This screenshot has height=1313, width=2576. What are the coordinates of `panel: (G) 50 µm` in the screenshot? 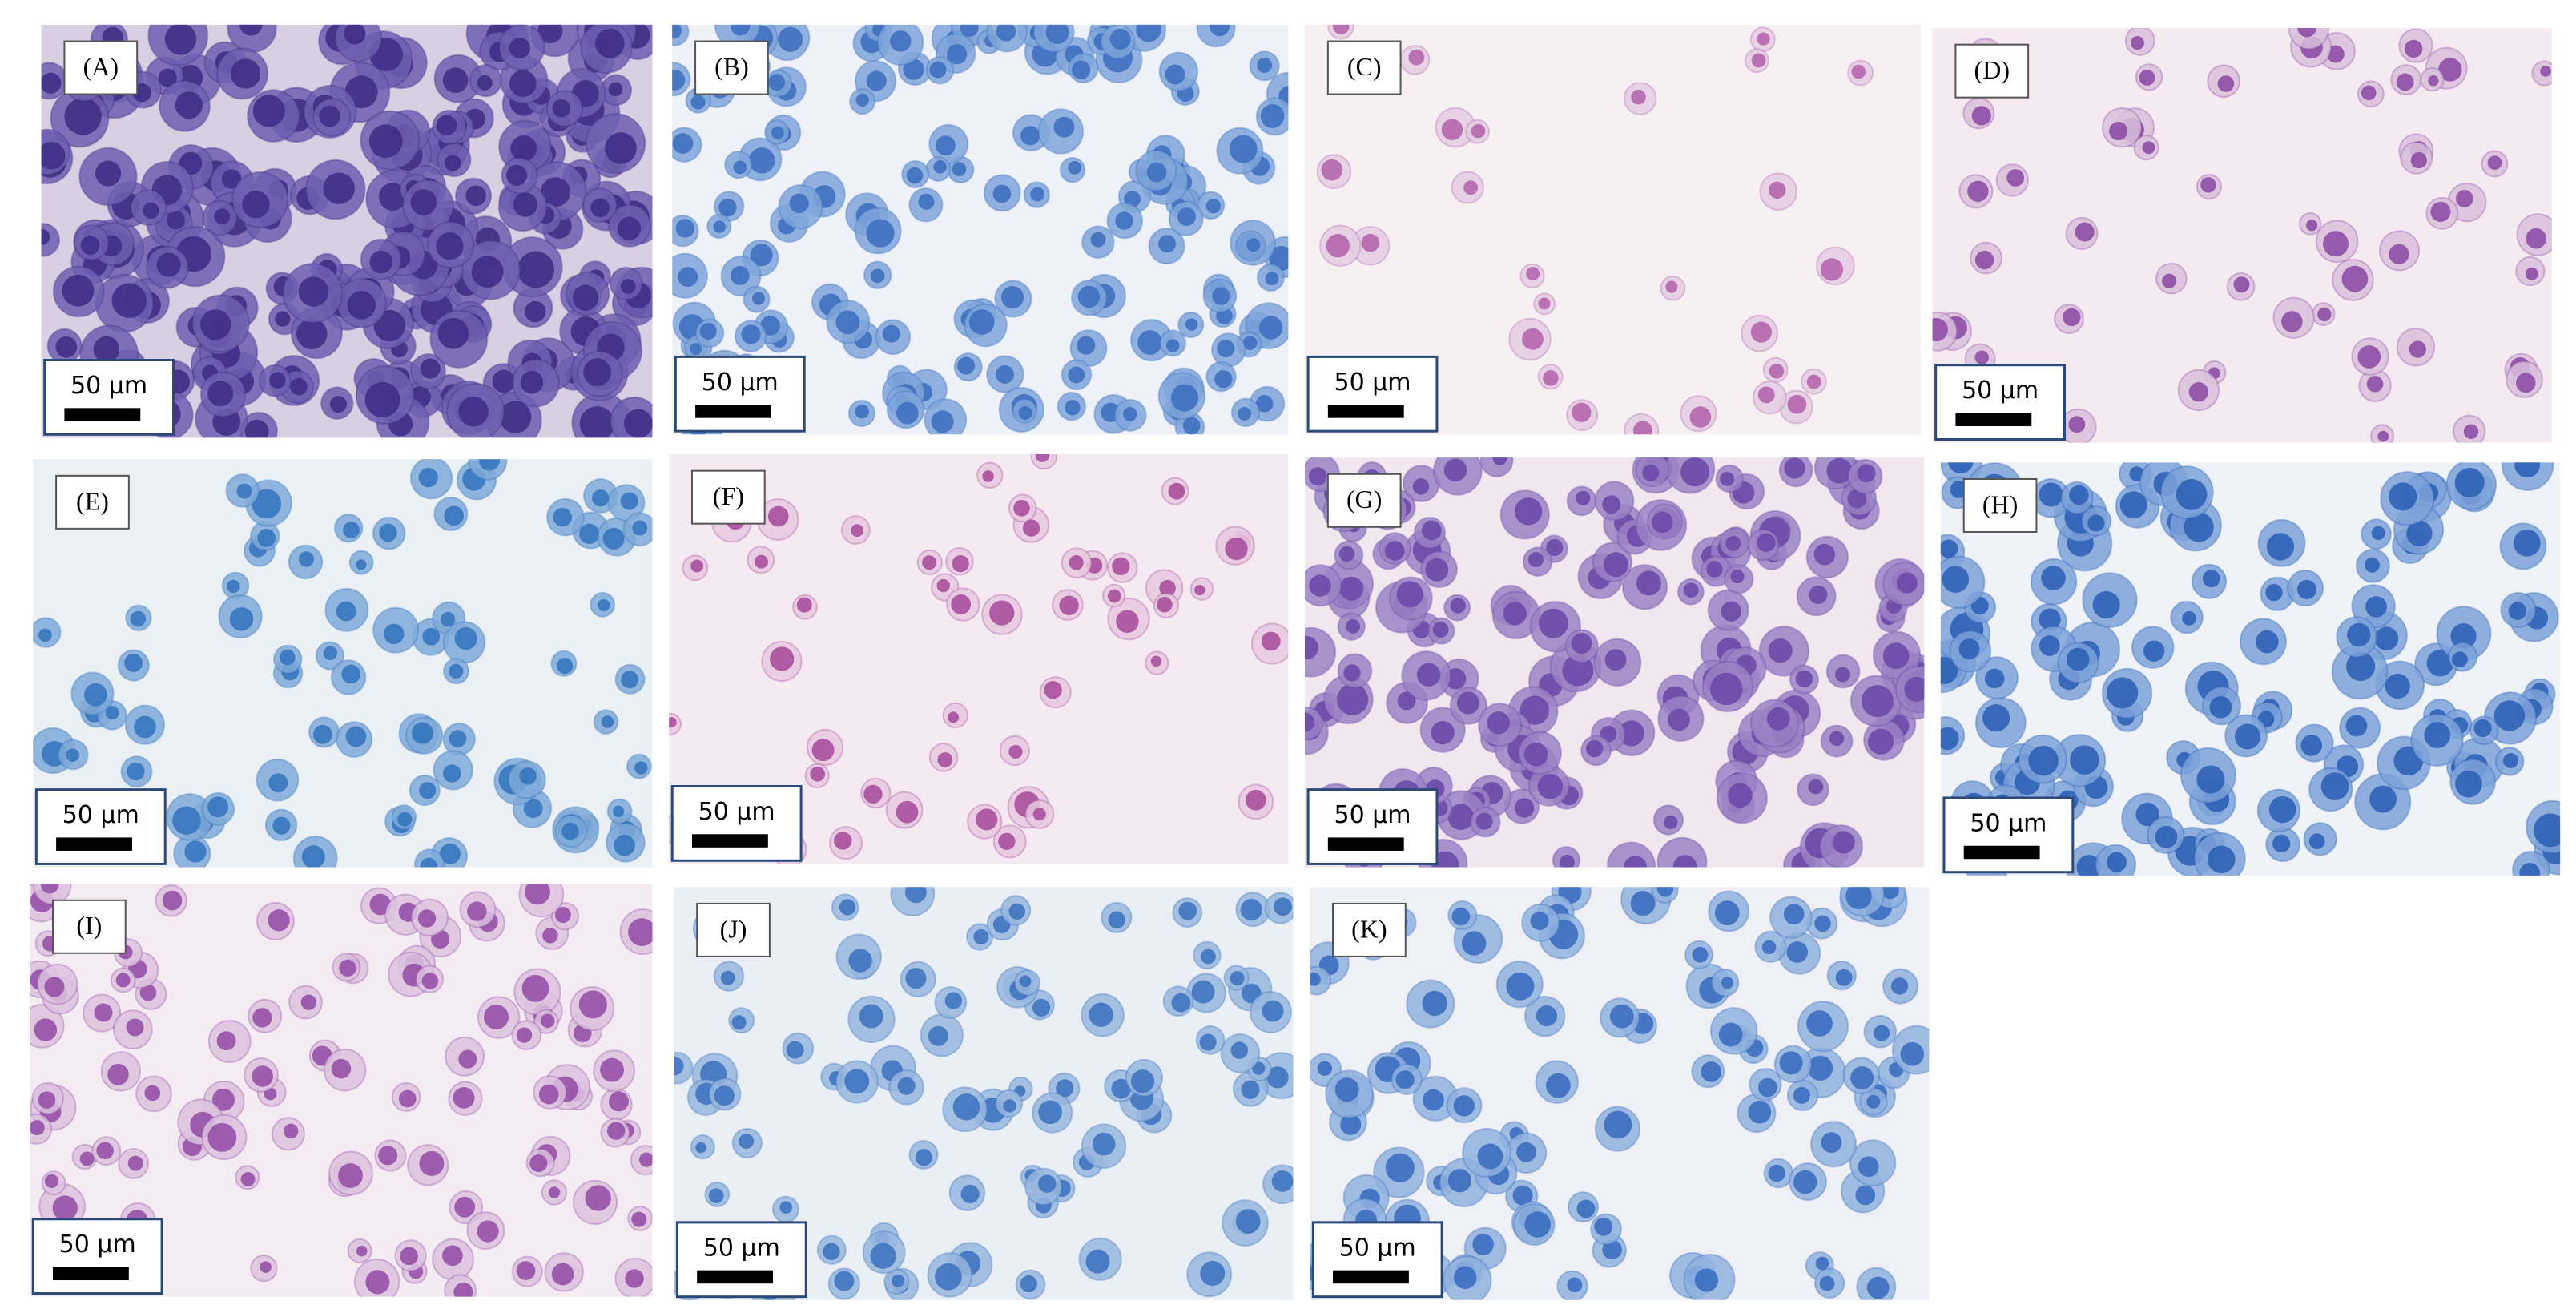 It's located at (1615, 662).